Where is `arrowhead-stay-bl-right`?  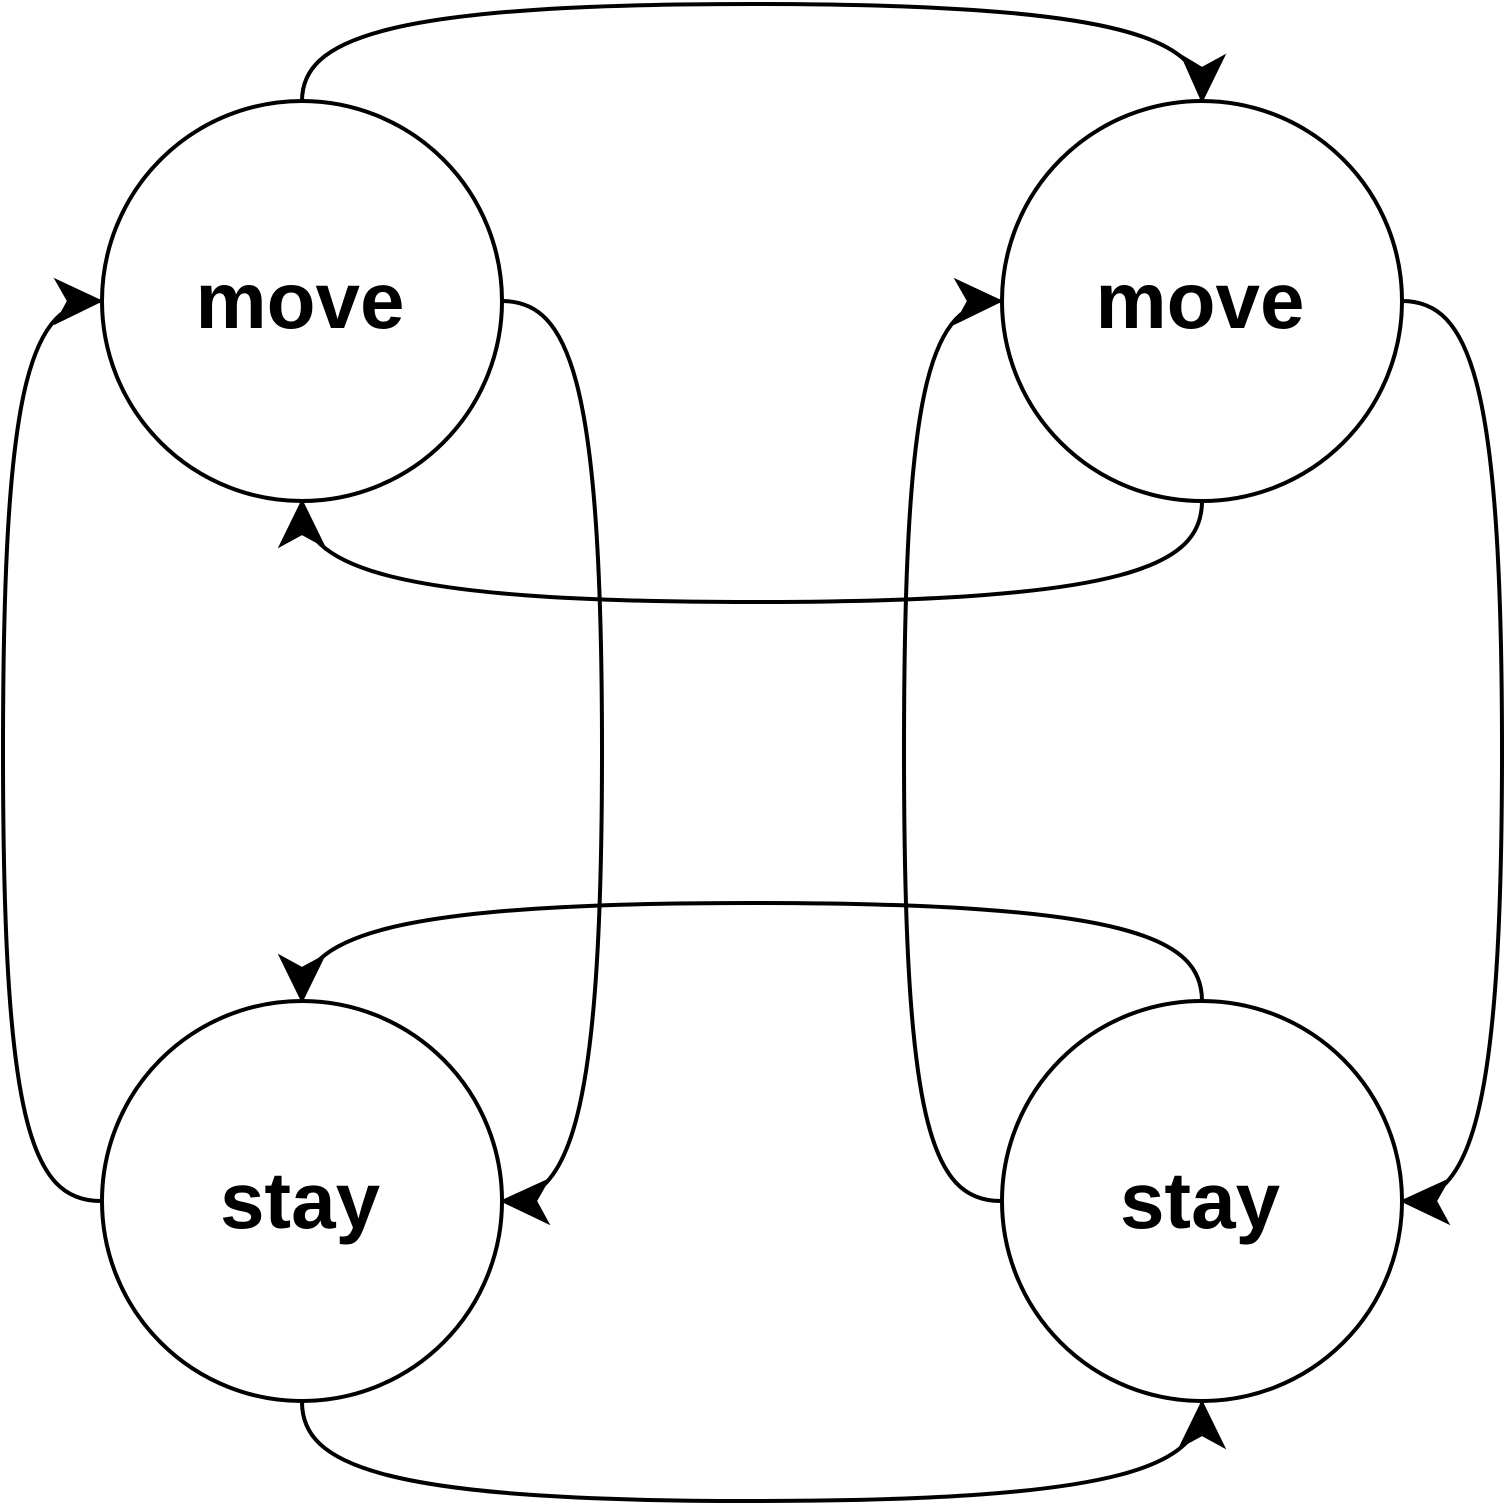 arrowhead-stay-bl-right is located at coordinates (525, 1201).